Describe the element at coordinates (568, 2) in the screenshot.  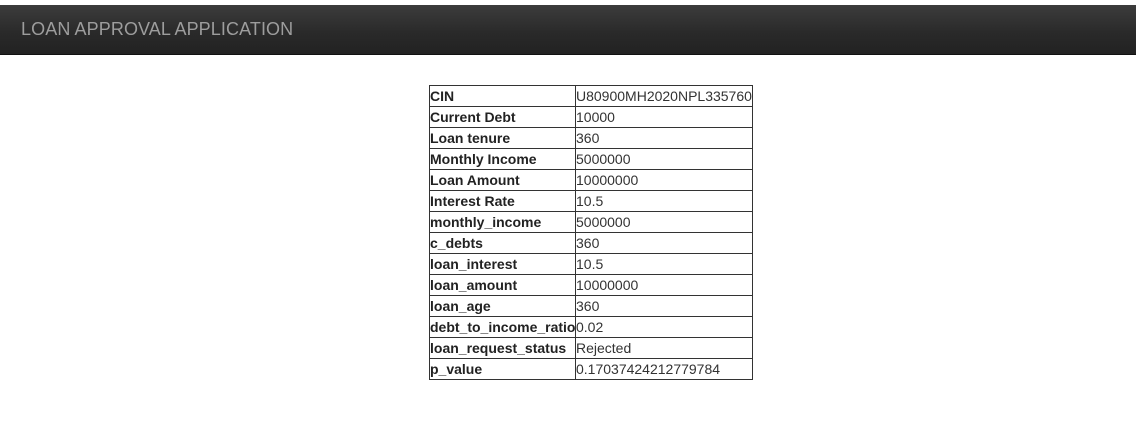
I see `top-strip` at that location.